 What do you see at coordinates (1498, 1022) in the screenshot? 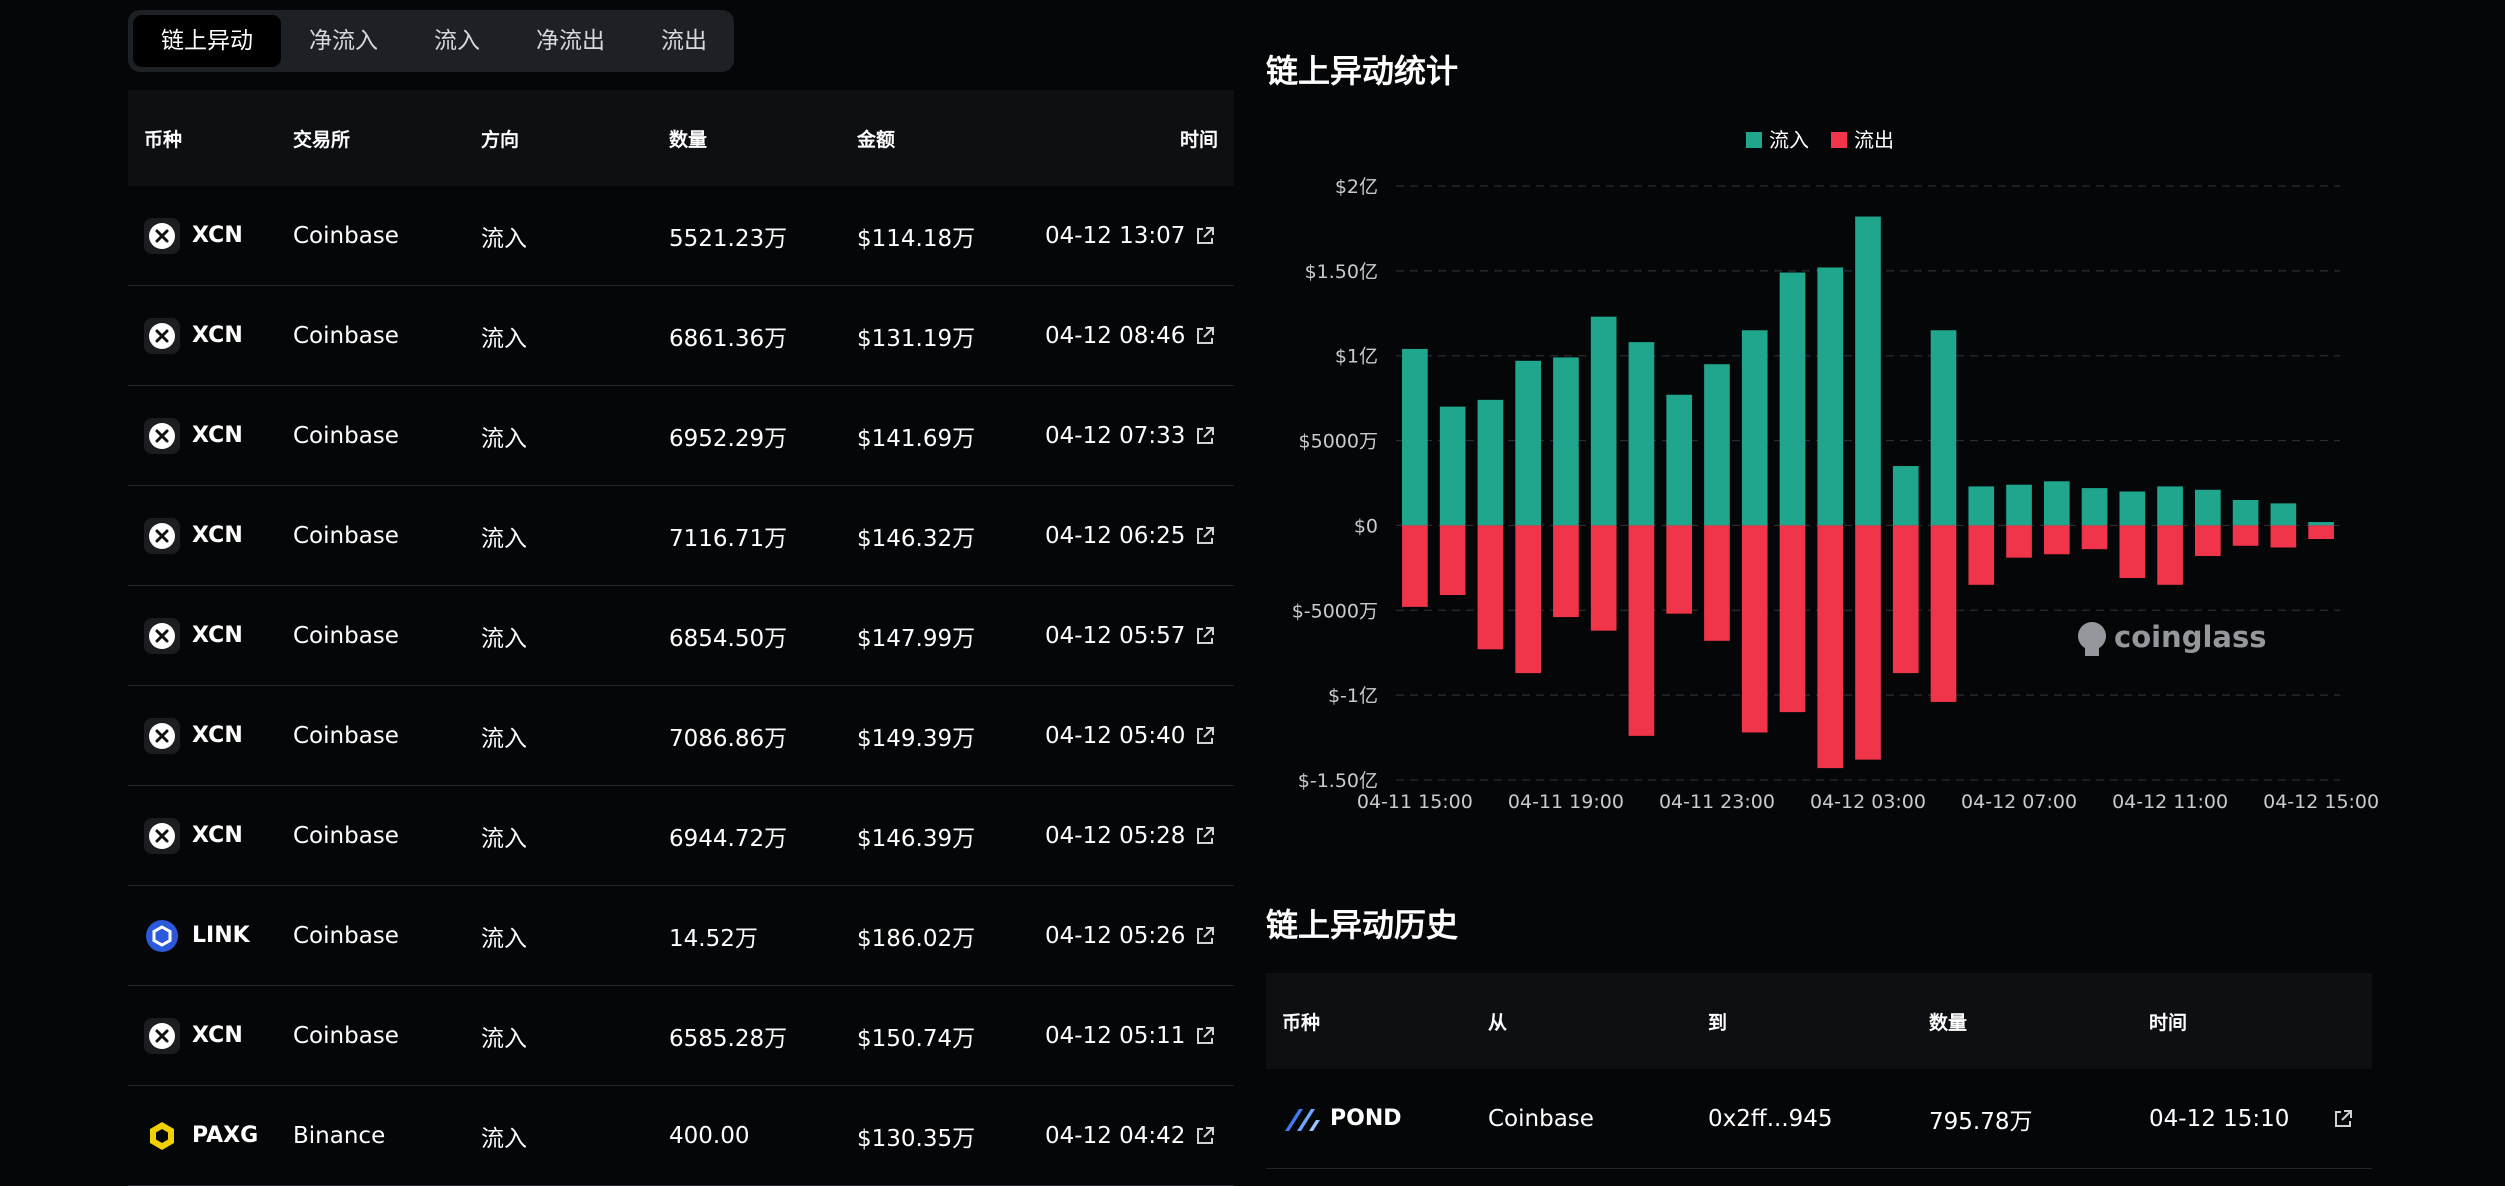
I see `history-header-from: 从` at bounding box center [1498, 1022].